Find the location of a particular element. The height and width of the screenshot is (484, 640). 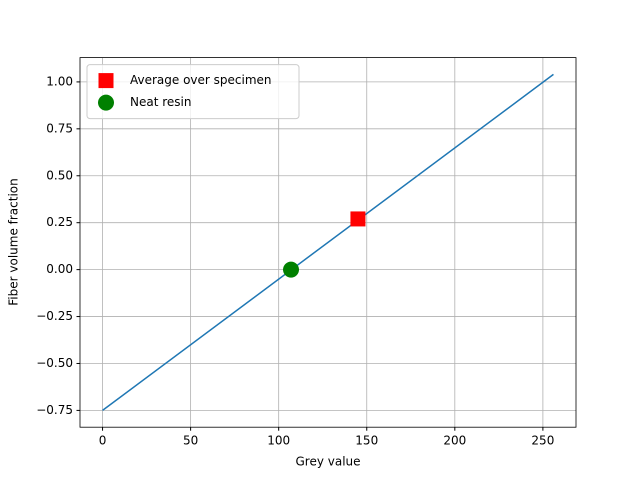

legend-label: Average over specimen is located at coordinates (201, 80).